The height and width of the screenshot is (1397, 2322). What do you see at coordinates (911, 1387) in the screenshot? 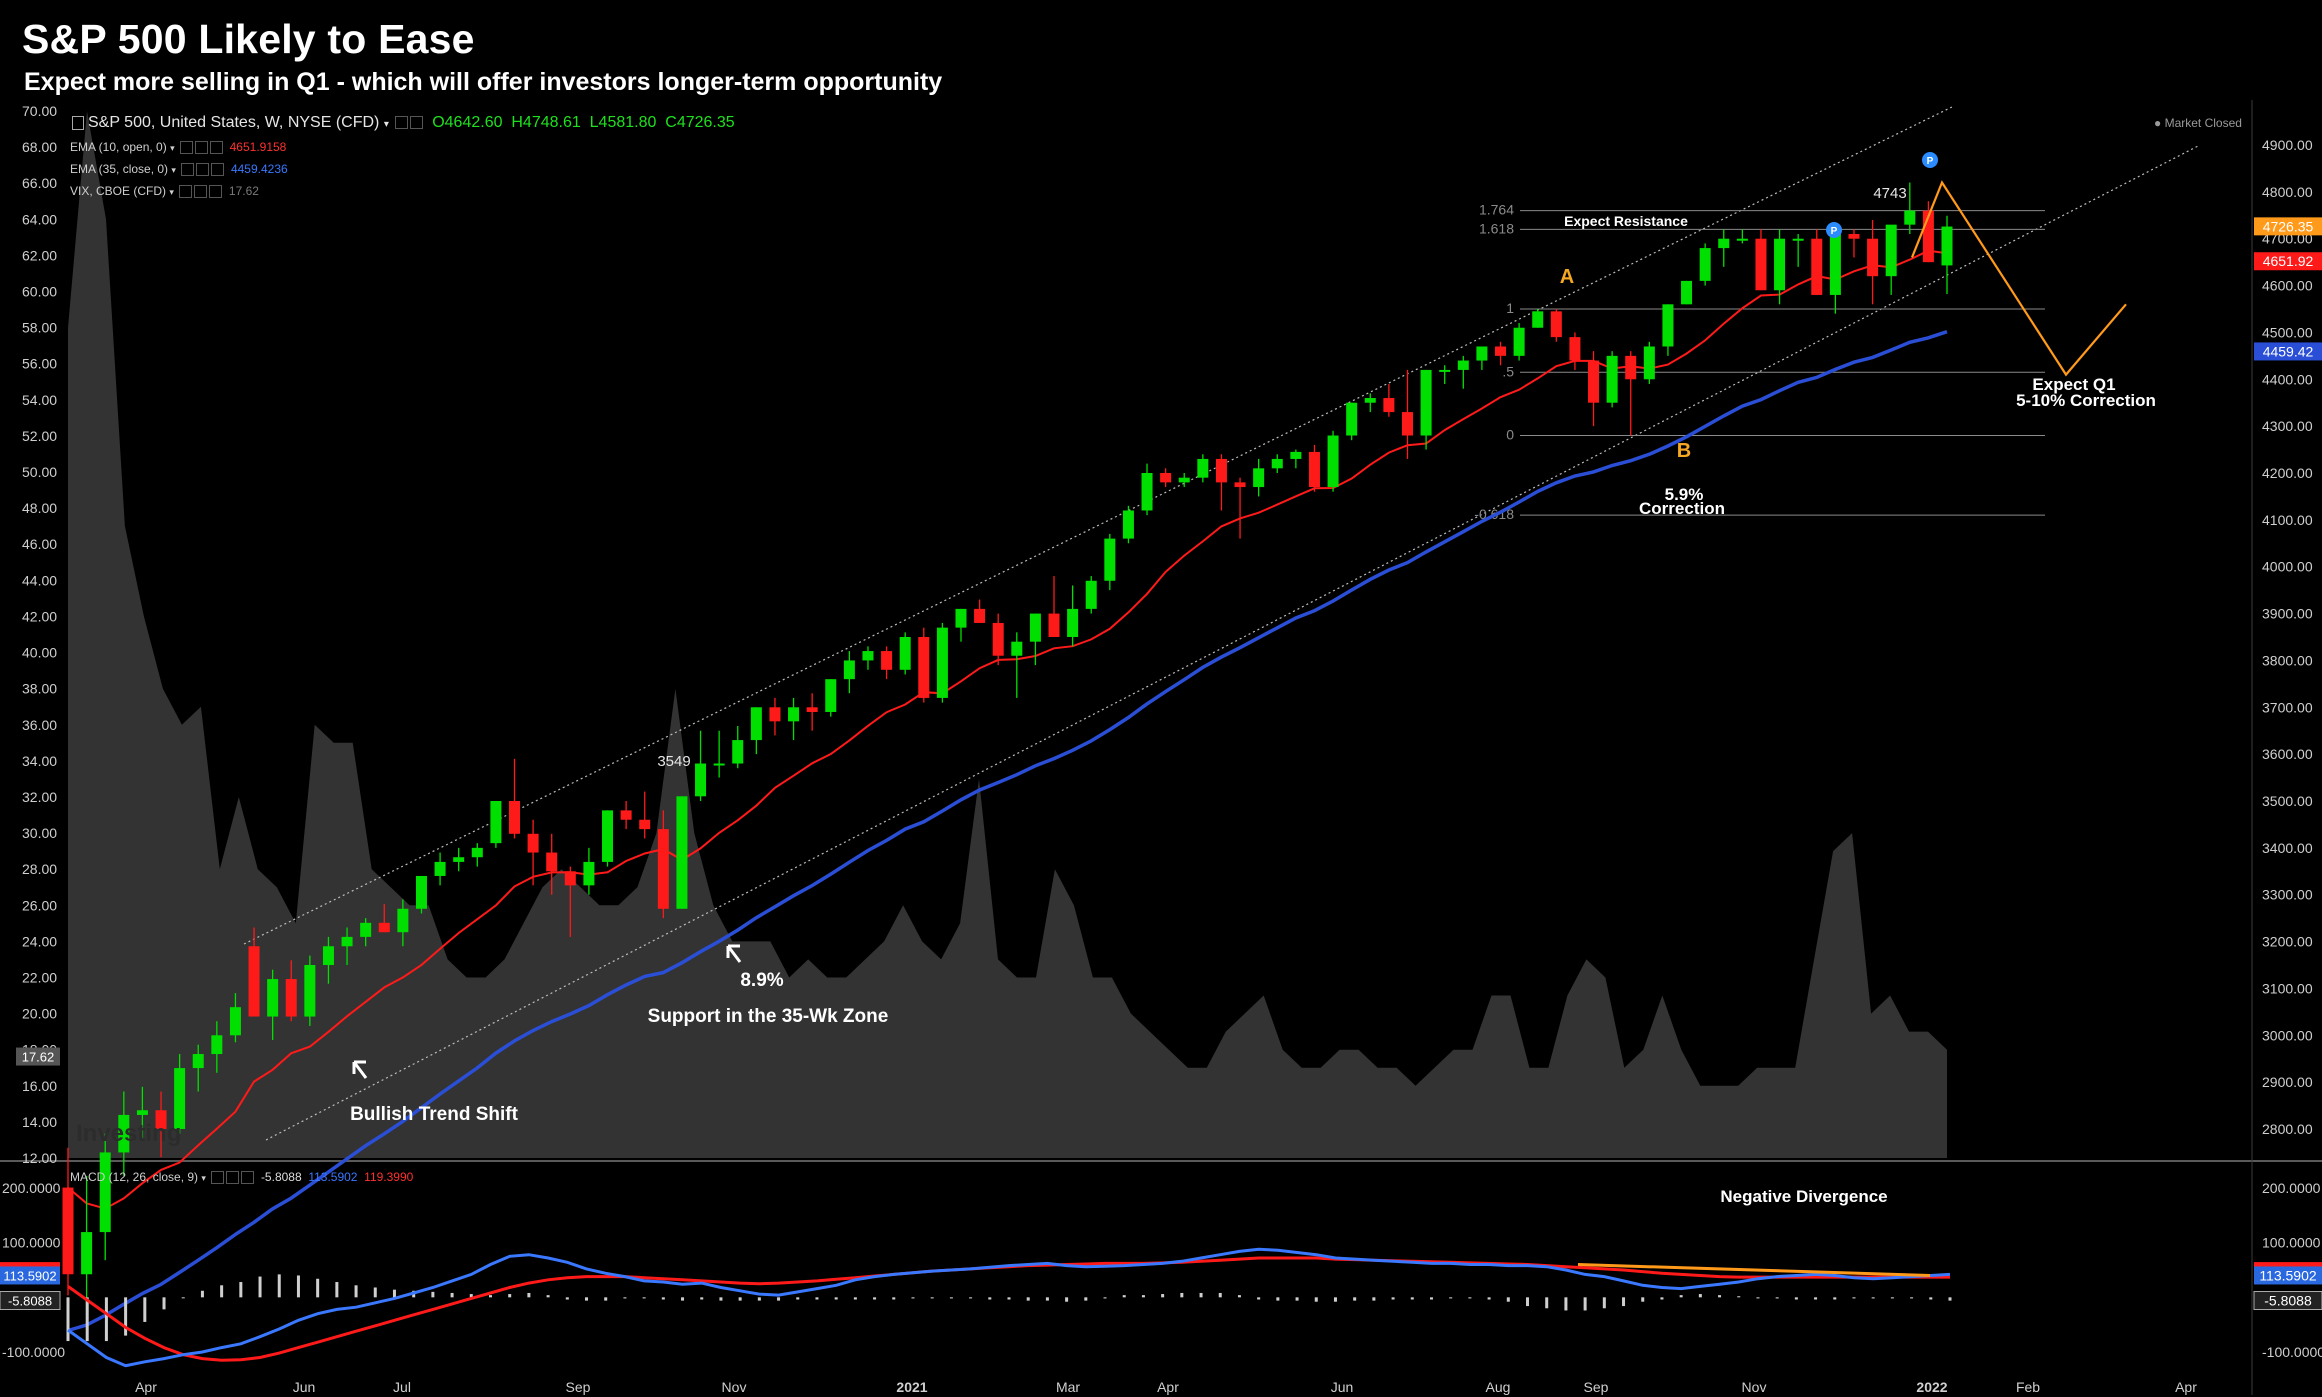
I see `x-axis-tick: 2021` at bounding box center [911, 1387].